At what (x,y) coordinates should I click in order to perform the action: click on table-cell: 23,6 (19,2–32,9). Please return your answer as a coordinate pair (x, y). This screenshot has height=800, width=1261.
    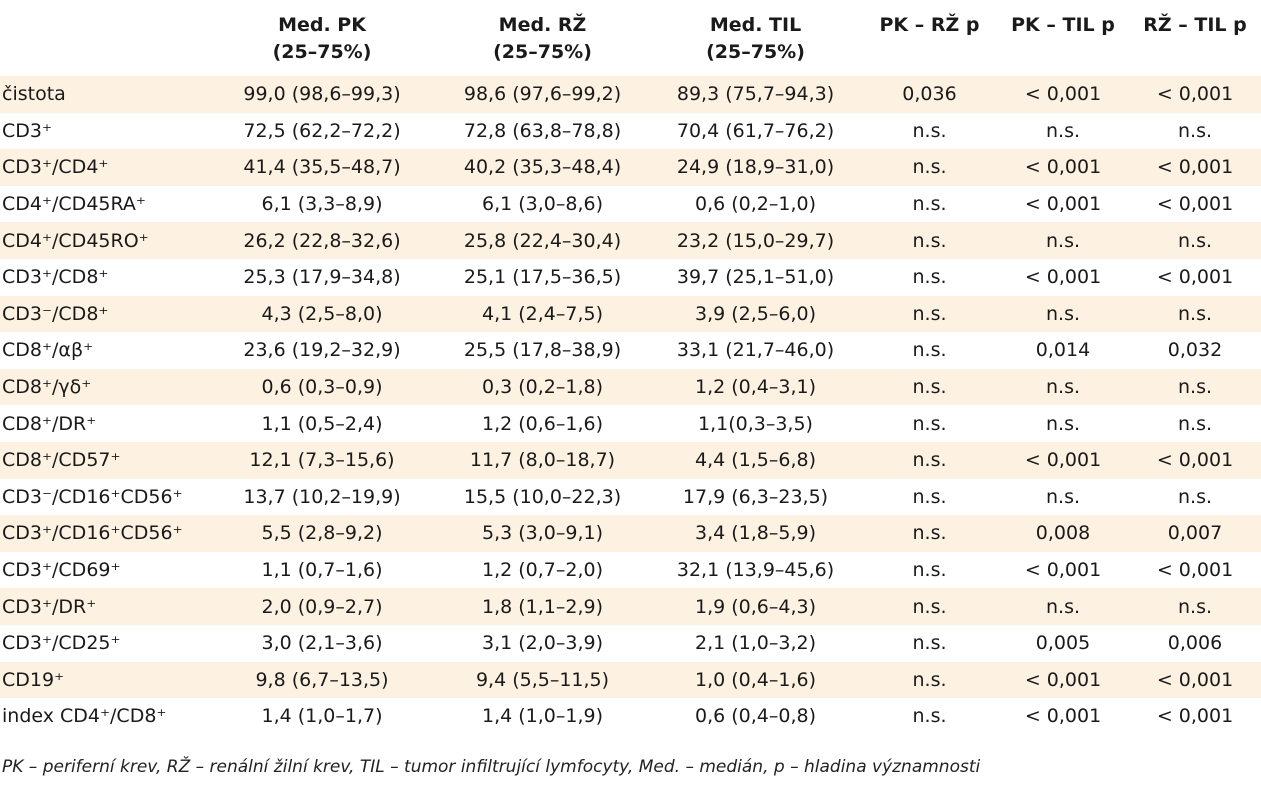
    Looking at the image, I should click on (322, 350).